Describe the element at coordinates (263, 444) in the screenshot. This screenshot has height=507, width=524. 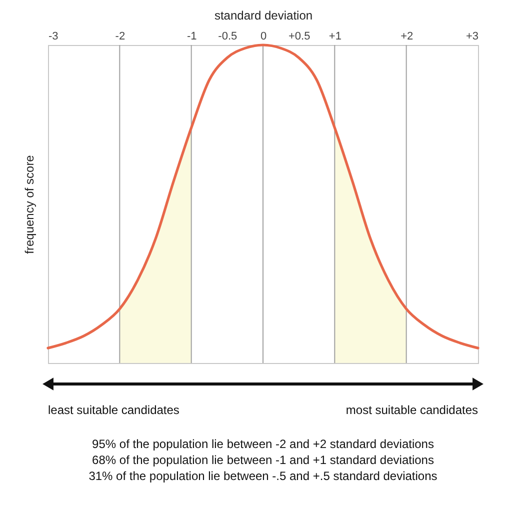
I see `text: 95% of the population lie between -2 and +2 standard deviations` at that location.